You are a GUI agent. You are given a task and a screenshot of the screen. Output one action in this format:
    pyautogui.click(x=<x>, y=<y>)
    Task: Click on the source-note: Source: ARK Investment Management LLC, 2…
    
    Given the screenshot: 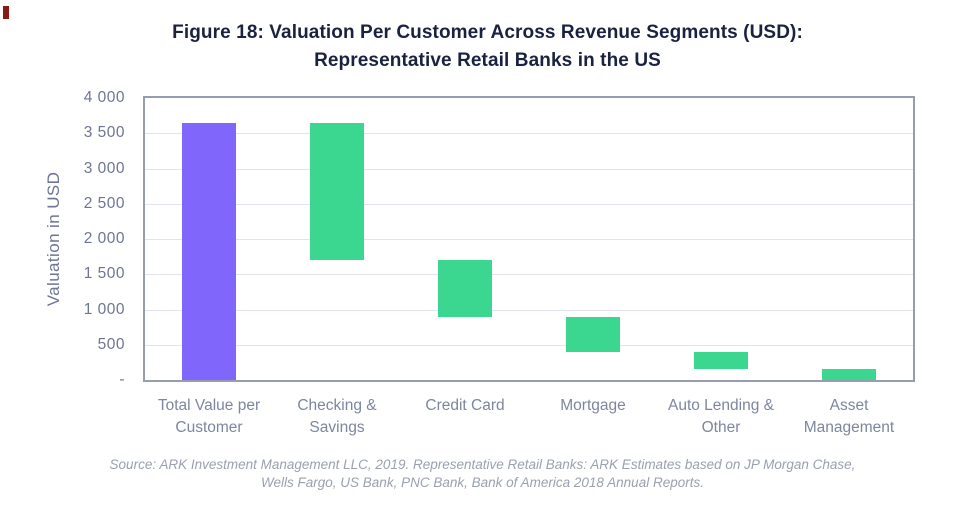 What is the action you would take?
    pyautogui.click(x=482, y=474)
    